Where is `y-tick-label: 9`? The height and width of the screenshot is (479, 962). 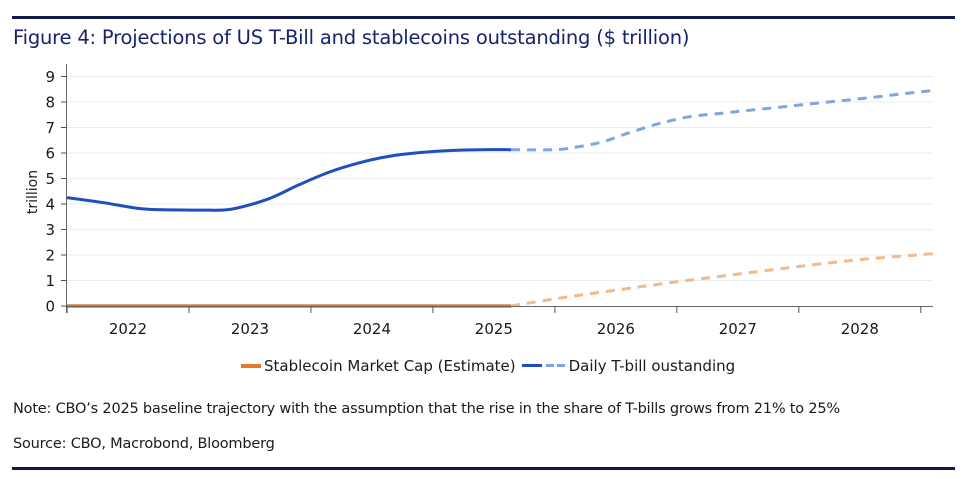 y-tick-label: 9 is located at coordinates (50, 77).